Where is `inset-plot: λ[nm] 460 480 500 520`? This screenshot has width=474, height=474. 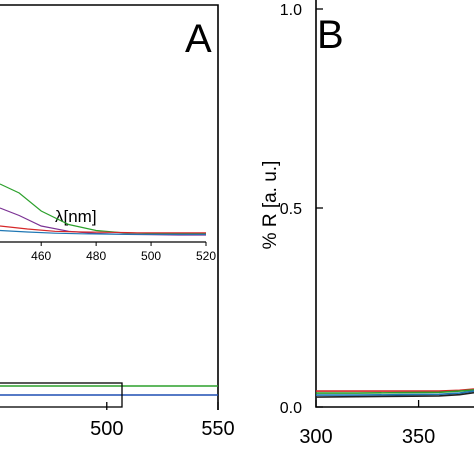
inset-plot: λ[nm] 460 480 500 520 is located at coordinates (108, 223).